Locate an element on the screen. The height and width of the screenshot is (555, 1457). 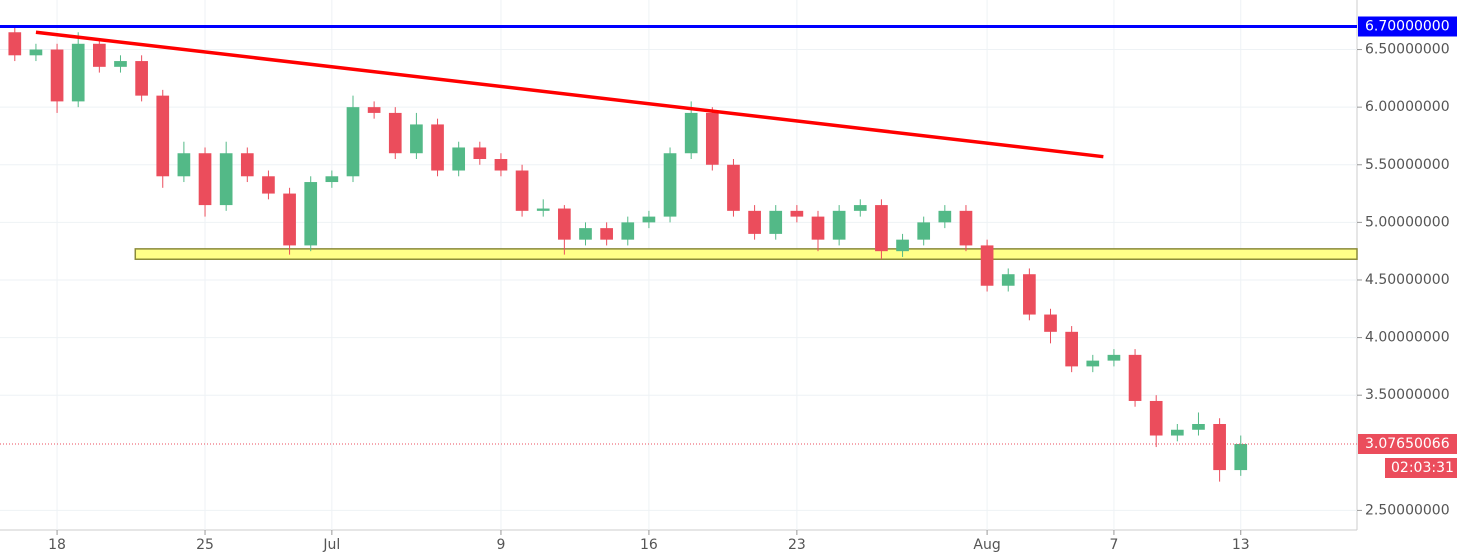
y-tick-label: 4.00000000 is located at coordinates (1407, 338).